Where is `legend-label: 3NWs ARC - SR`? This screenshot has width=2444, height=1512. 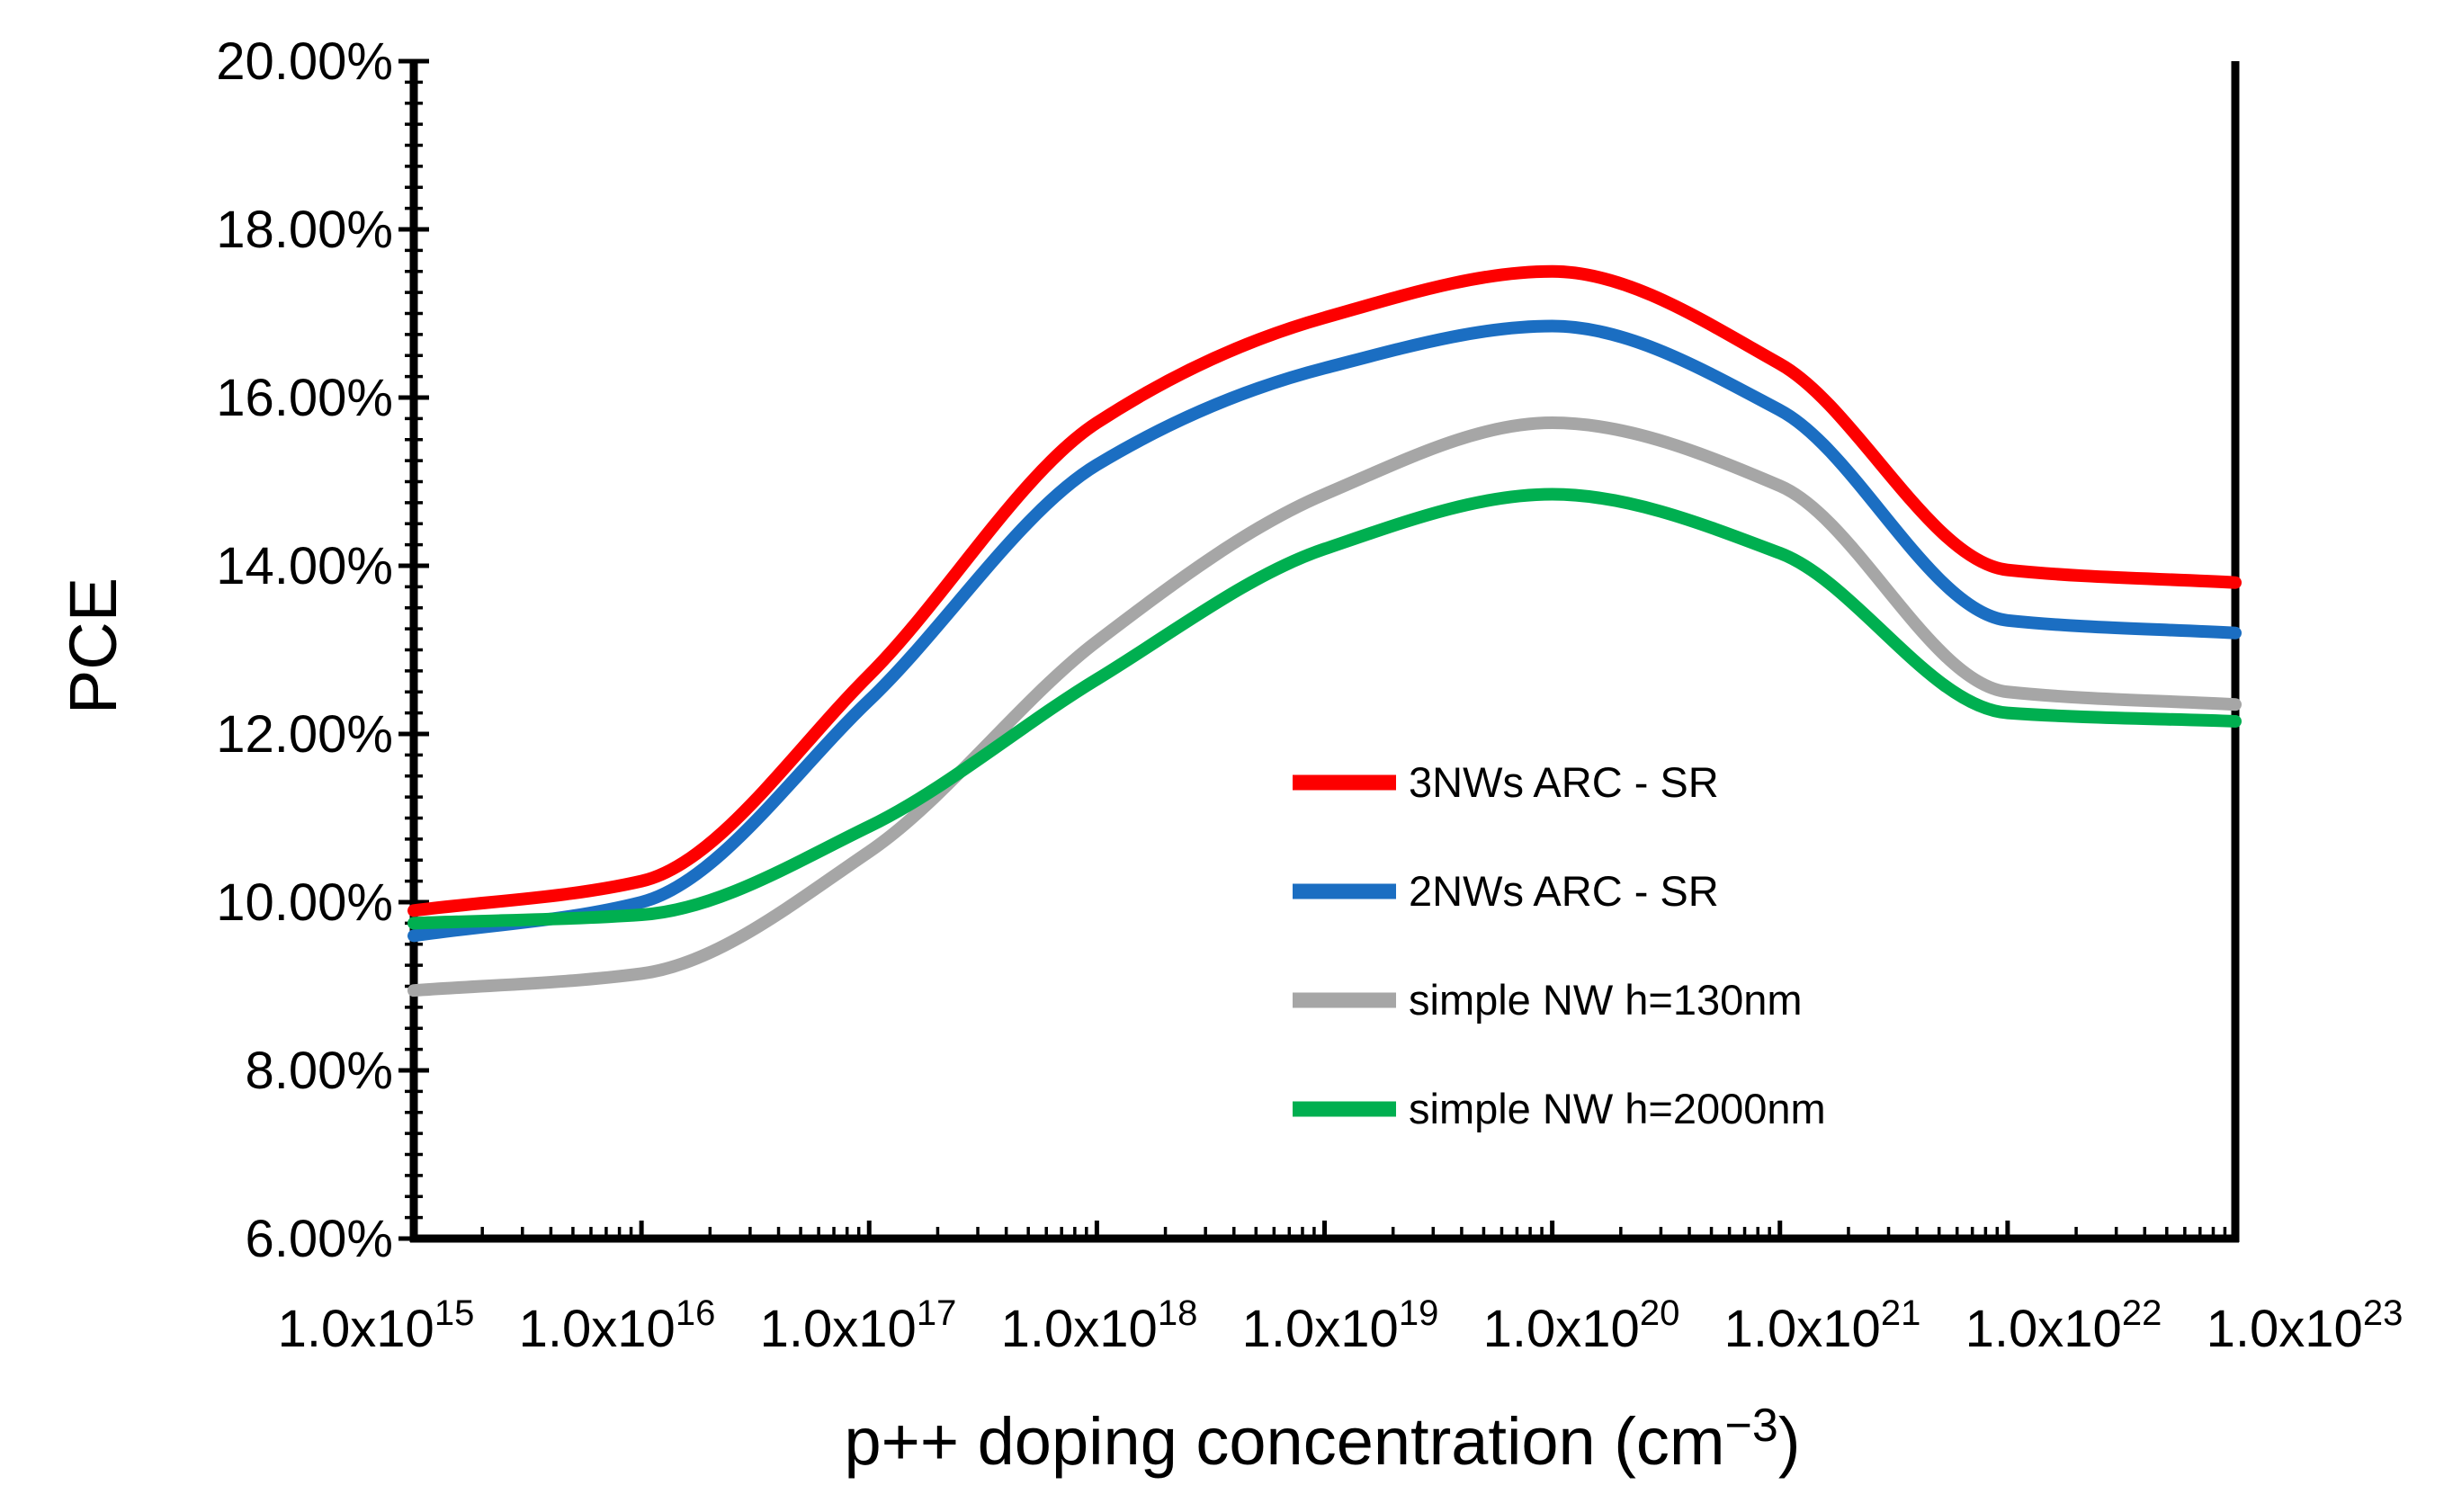
legend-label: 3NWs ARC - SR is located at coordinates (1564, 782).